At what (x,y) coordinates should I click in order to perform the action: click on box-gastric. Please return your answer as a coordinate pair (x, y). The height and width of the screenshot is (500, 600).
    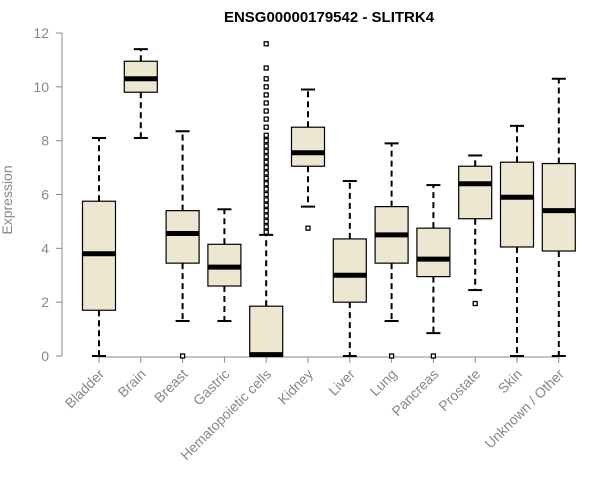
    Looking at the image, I should click on (224, 265).